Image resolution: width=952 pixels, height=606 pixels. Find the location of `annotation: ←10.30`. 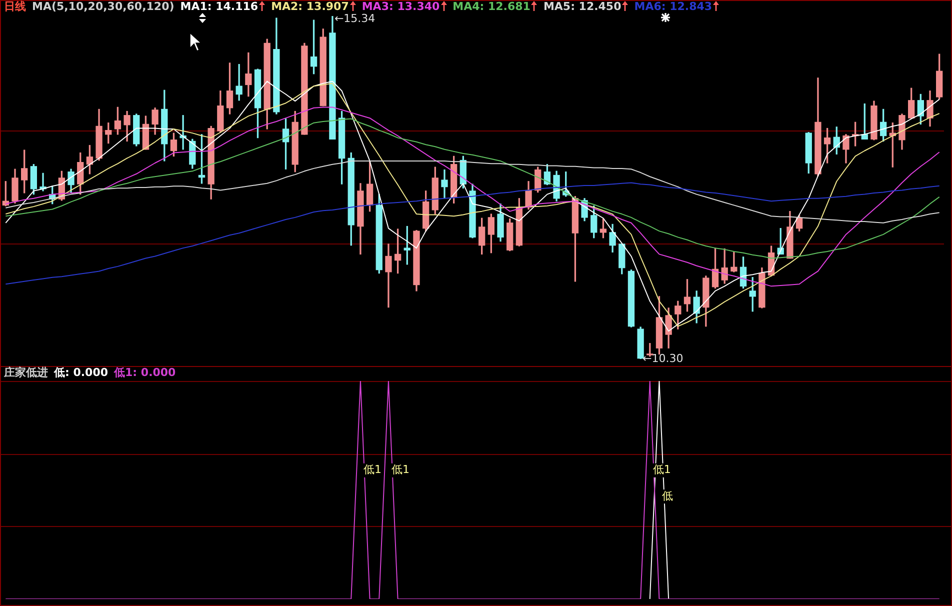

annotation: ←10.30 is located at coordinates (663, 358).